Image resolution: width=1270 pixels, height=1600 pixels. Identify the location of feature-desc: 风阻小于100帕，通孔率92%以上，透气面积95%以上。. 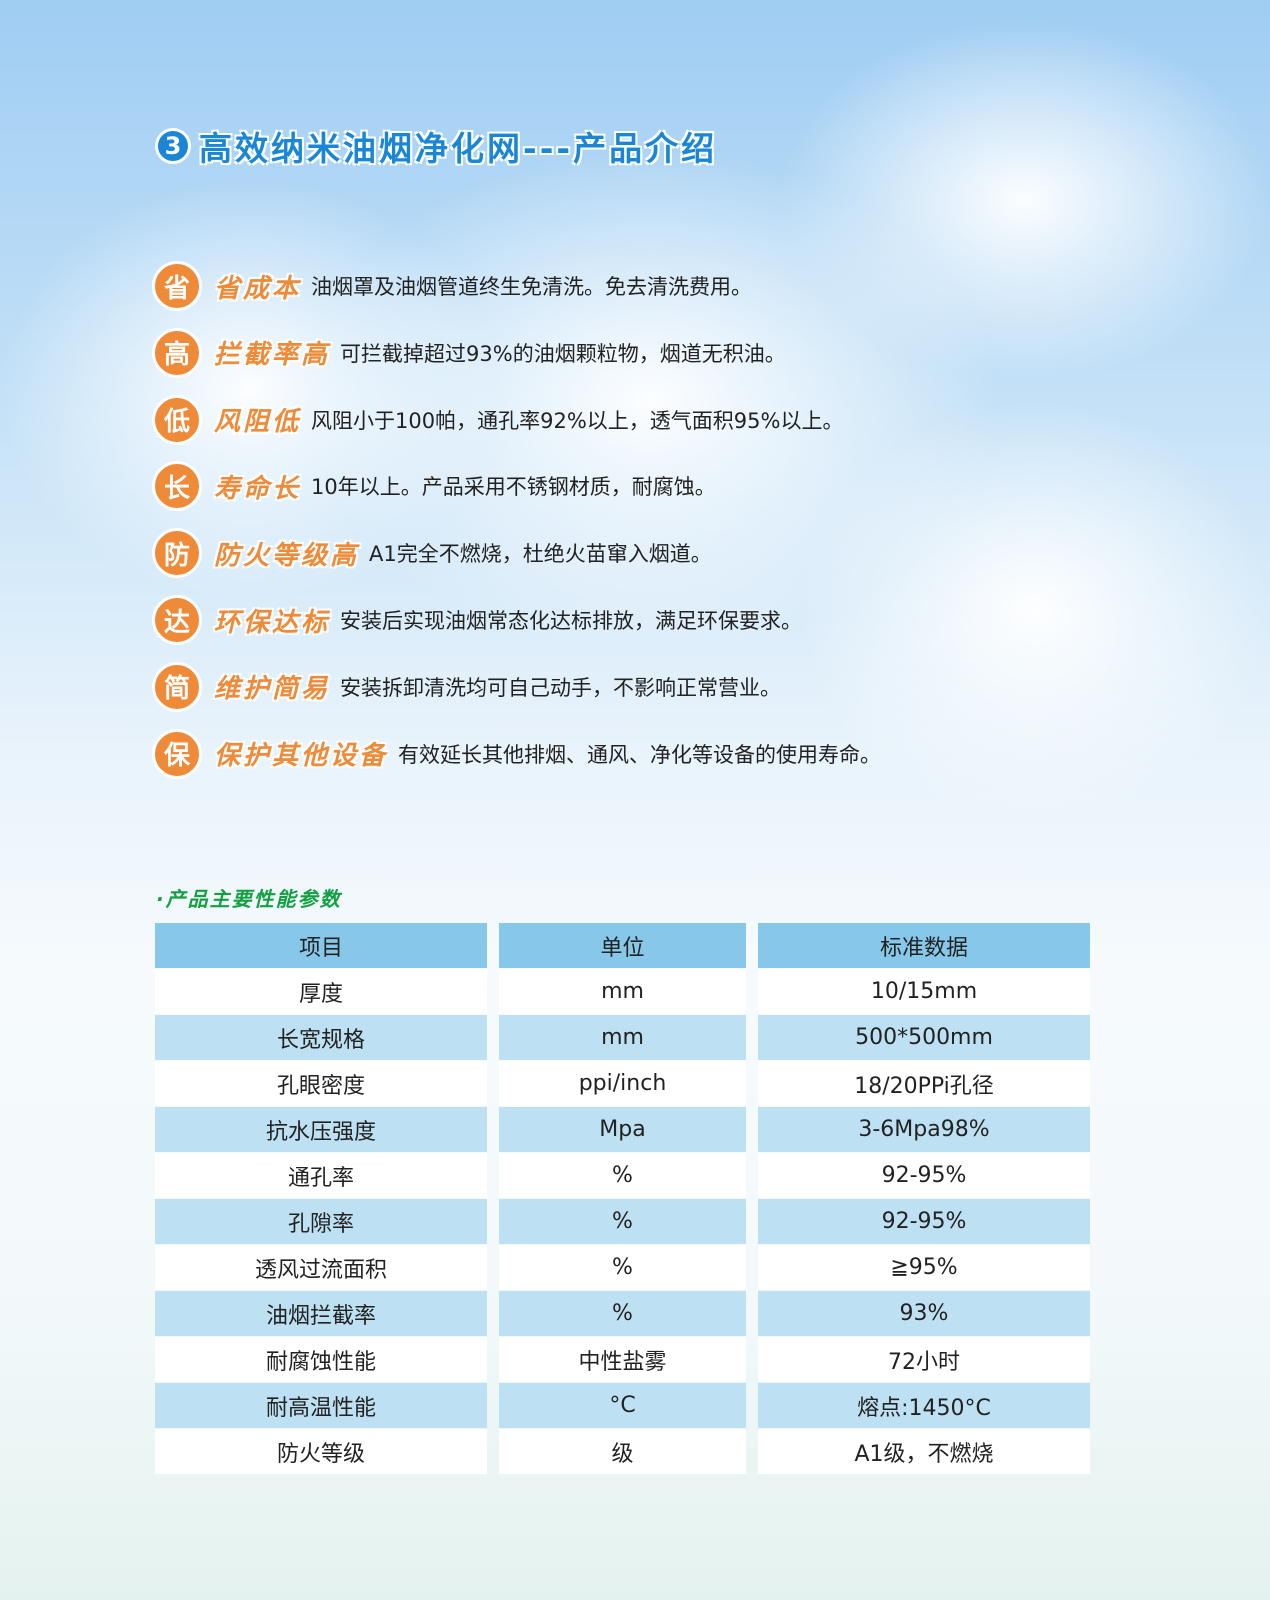
(577, 420).